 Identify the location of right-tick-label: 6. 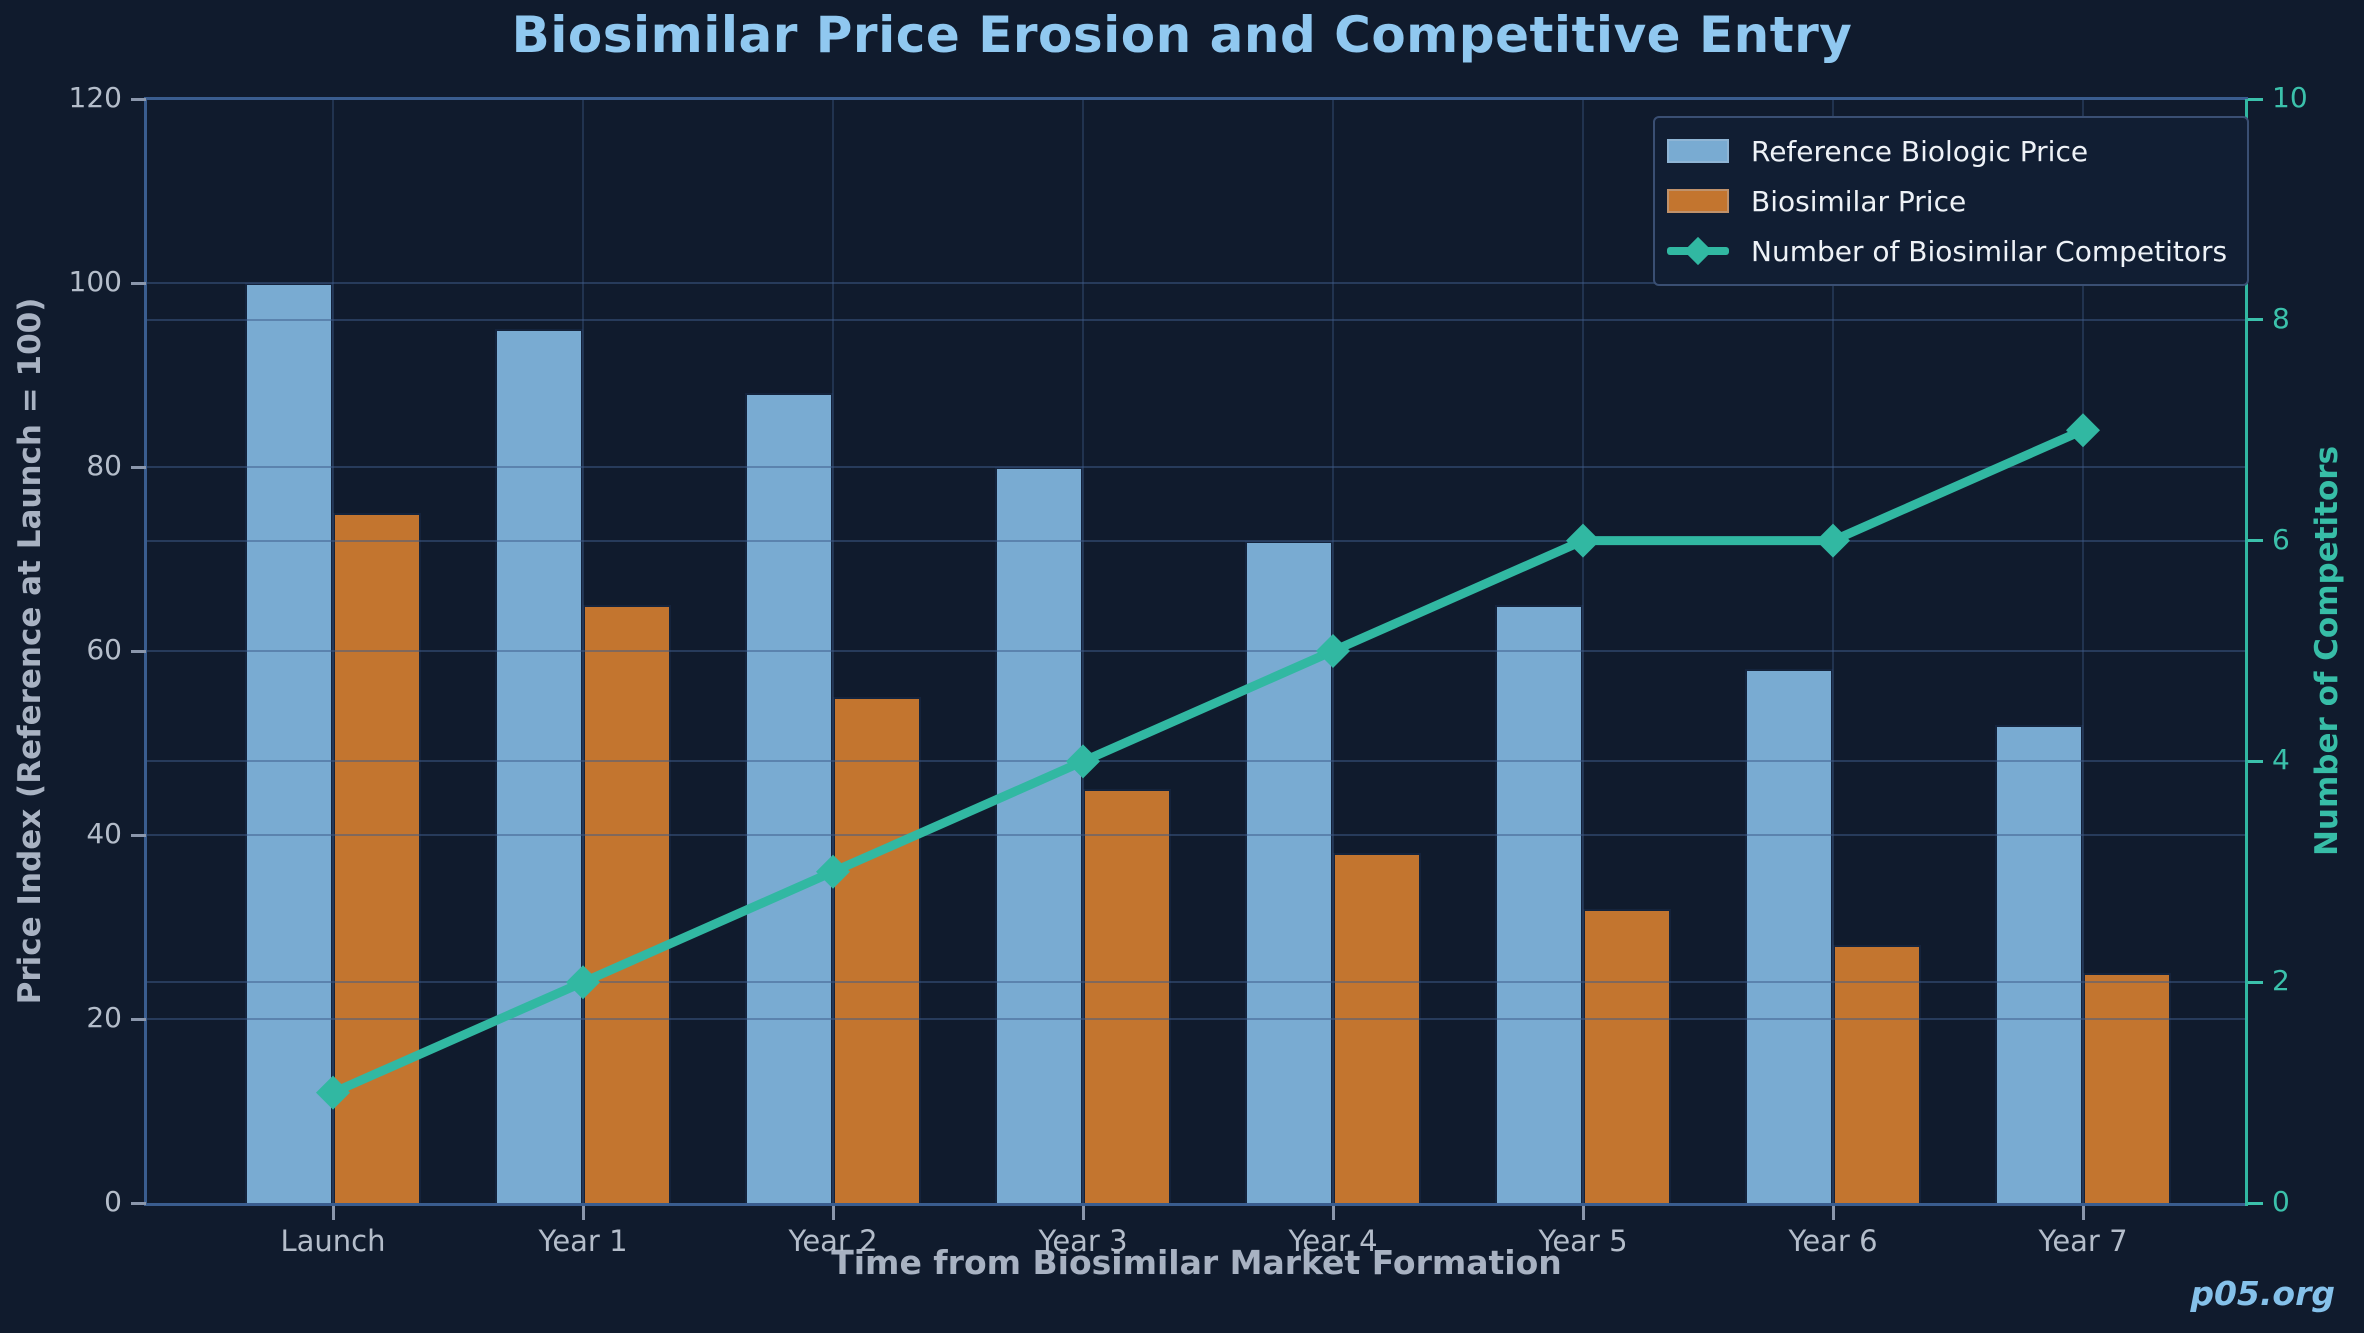
(2281, 539).